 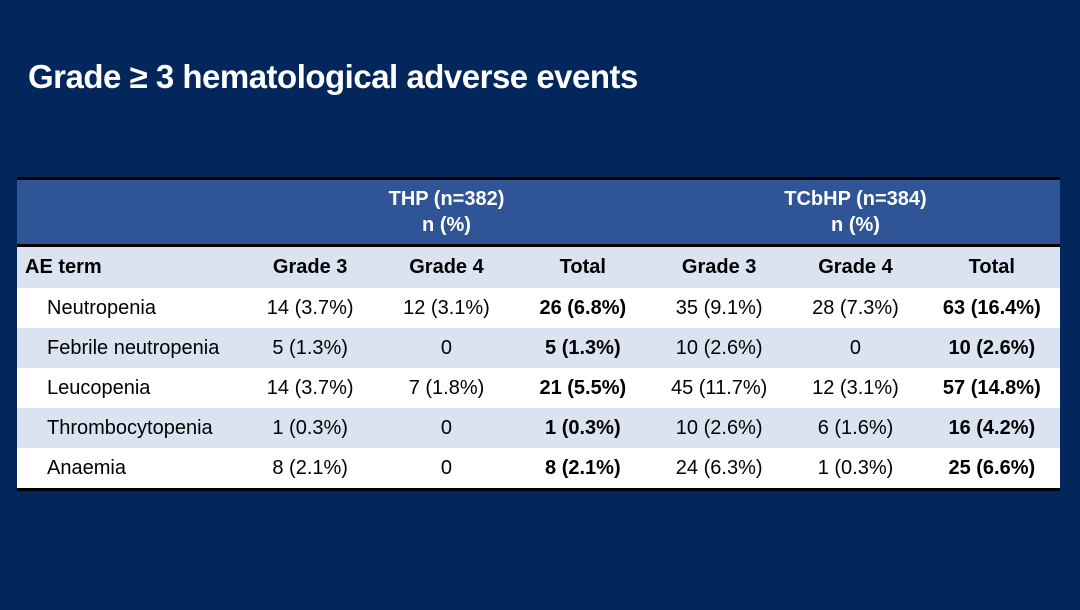 I want to click on column-header-grade3-thp: Grade 3, so click(x=310, y=267).